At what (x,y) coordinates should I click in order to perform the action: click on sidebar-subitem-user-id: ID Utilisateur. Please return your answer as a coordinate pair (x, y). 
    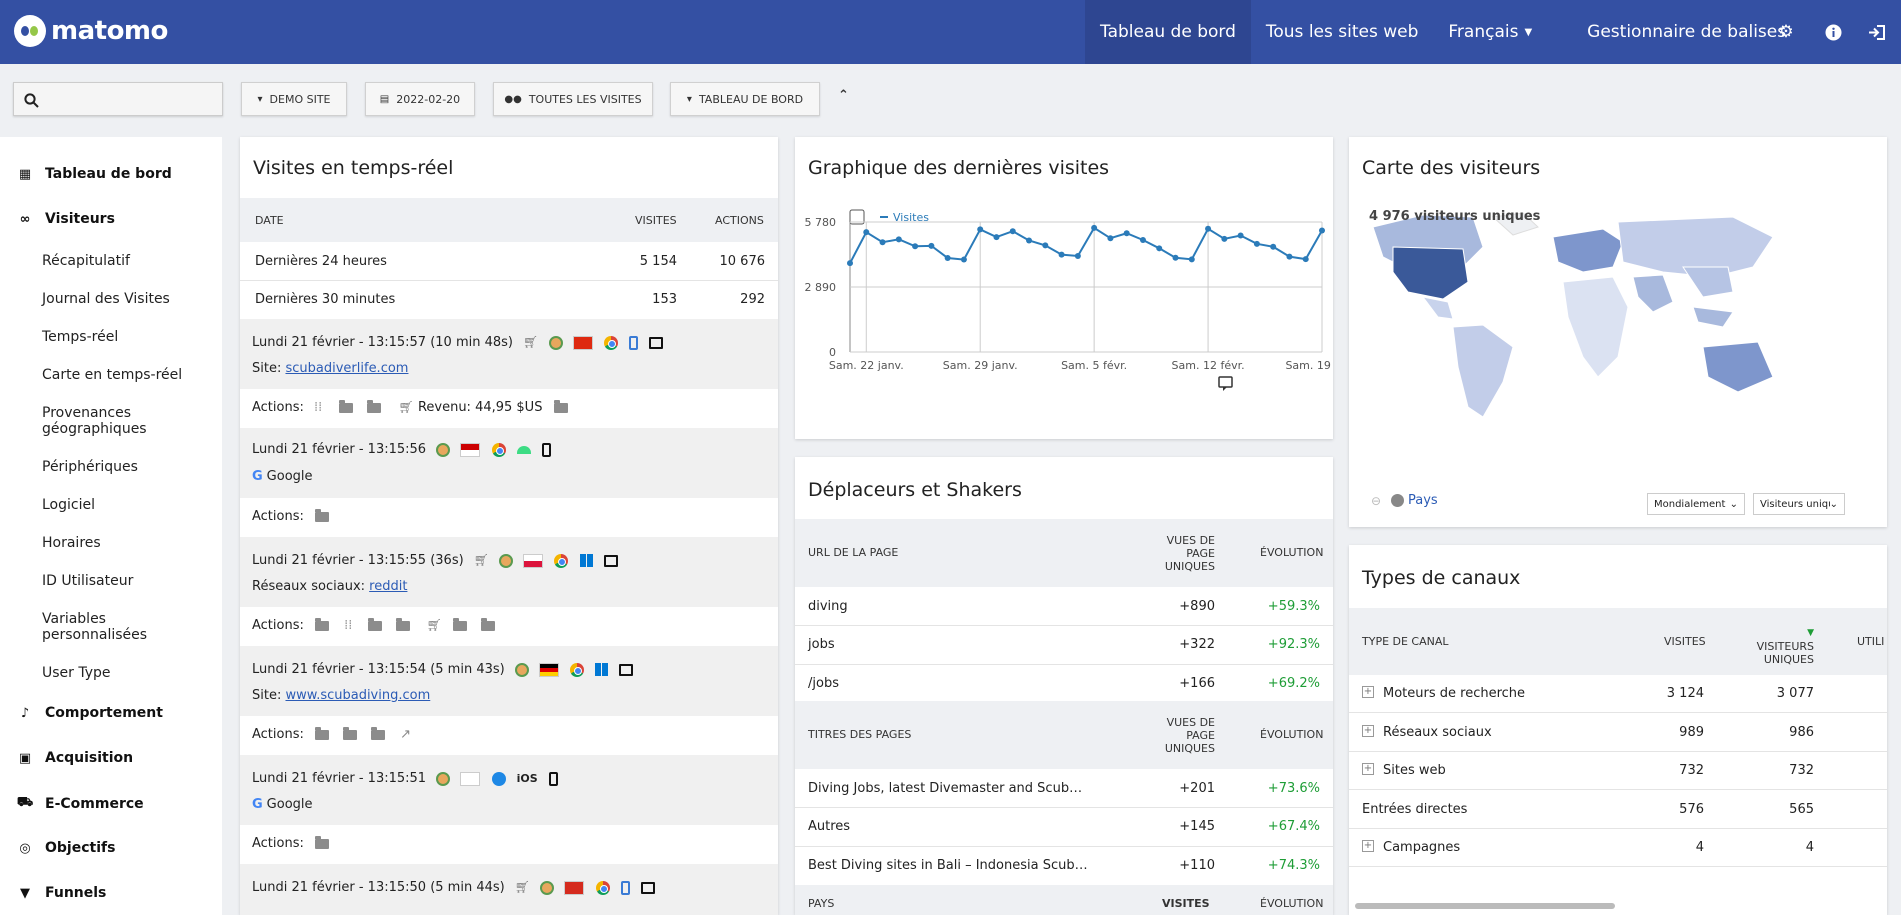
    Looking at the image, I should click on (88, 581).